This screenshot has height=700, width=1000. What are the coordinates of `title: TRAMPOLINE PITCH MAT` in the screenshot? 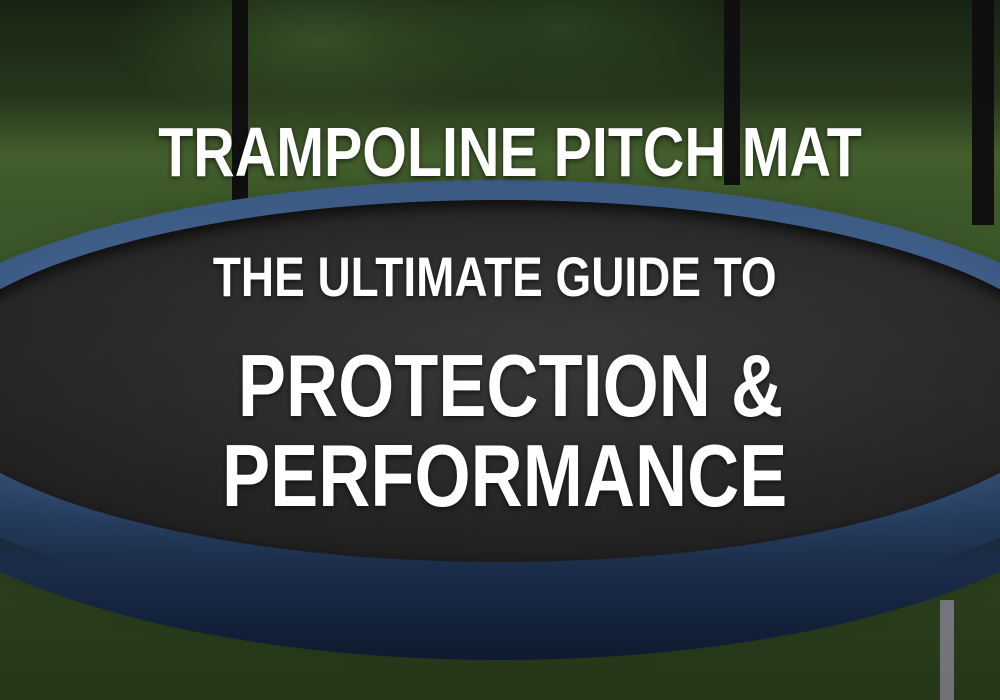 It's located at (510, 152).